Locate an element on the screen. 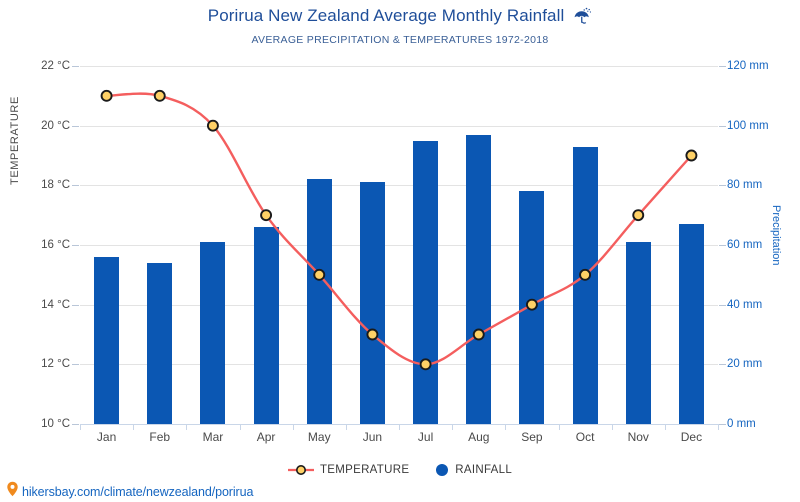  x-axis-tick-label: Oct is located at coordinates (585, 437).